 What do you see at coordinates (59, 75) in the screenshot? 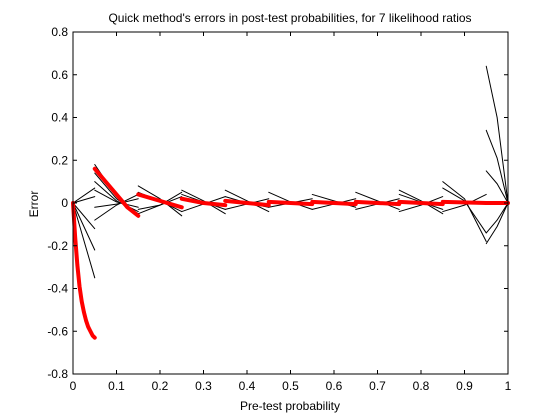
I see `y-tick-label: 0.6` at bounding box center [59, 75].